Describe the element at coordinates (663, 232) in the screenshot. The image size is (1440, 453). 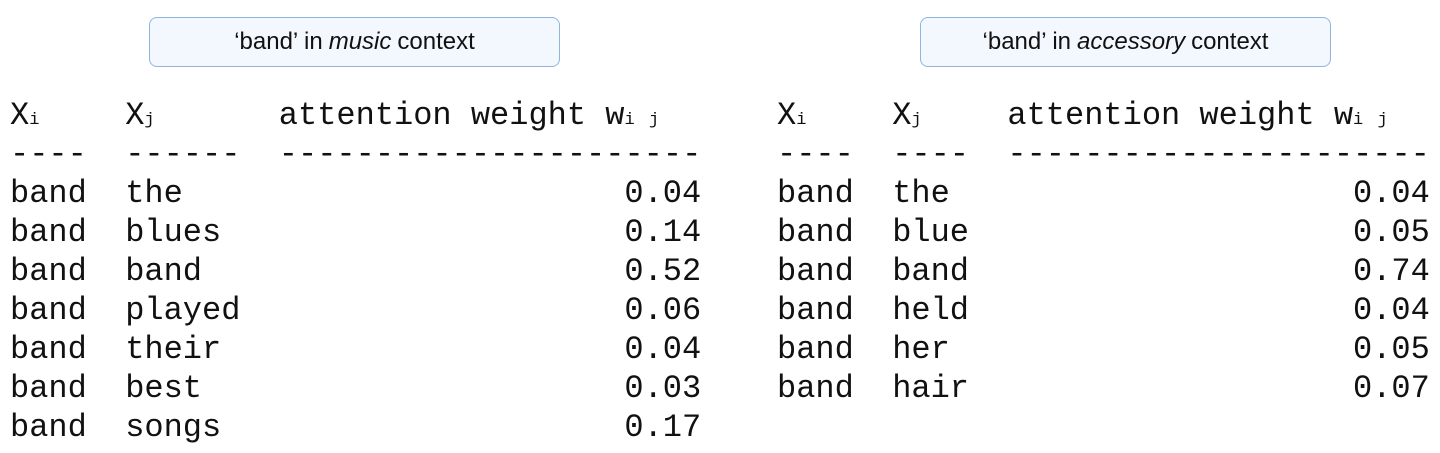
I see `attention-weight: 0.14` at that location.